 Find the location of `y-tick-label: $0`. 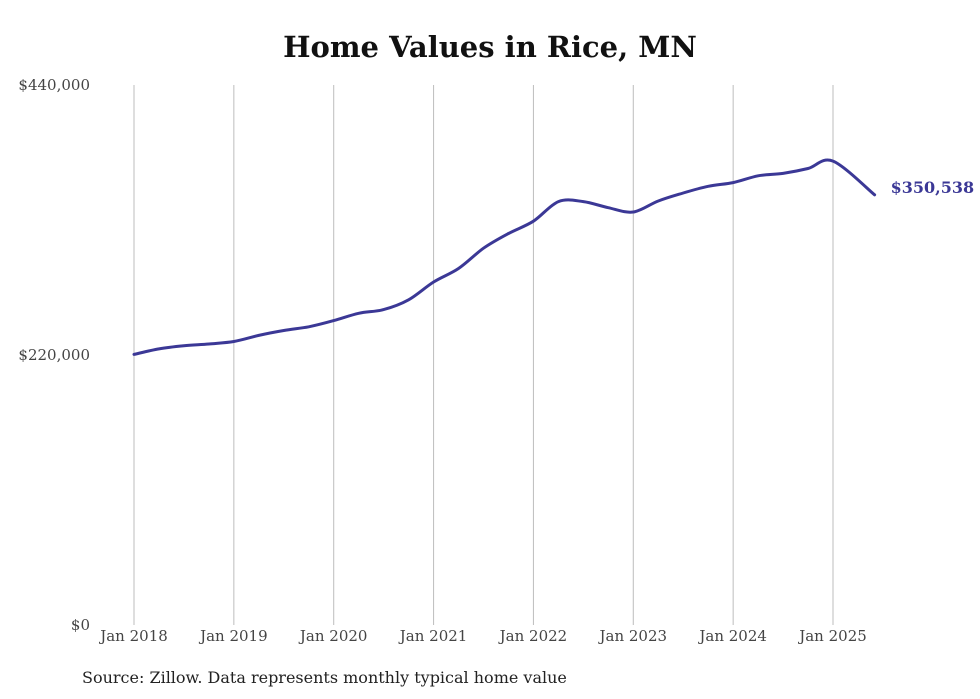

y-tick-label: $0 is located at coordinates (80, 625).